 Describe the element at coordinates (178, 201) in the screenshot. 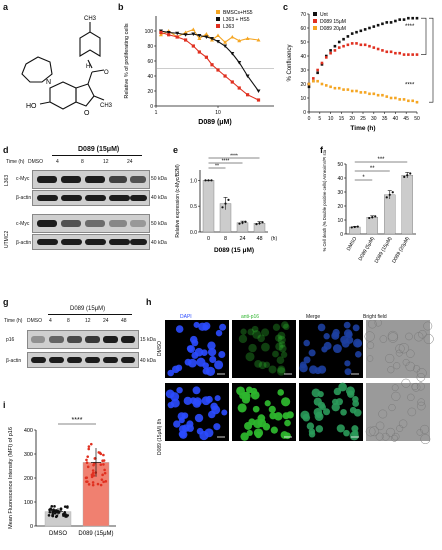

I see `e-y-axis-label: Relative expression (c-Myc/B2M)` at that location.